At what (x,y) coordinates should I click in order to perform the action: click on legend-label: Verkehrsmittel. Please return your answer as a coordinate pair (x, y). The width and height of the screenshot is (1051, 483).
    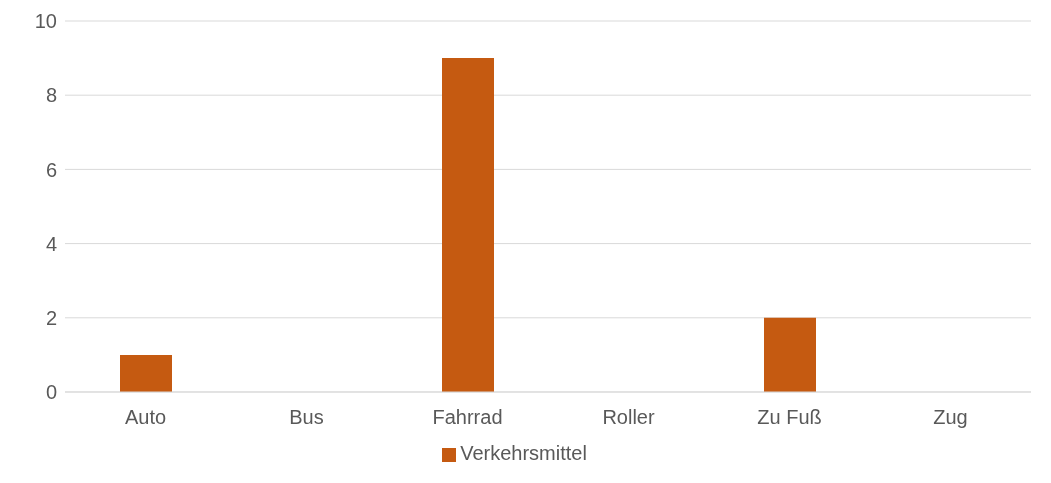
    Looking at the image, I should click on (523, 453).